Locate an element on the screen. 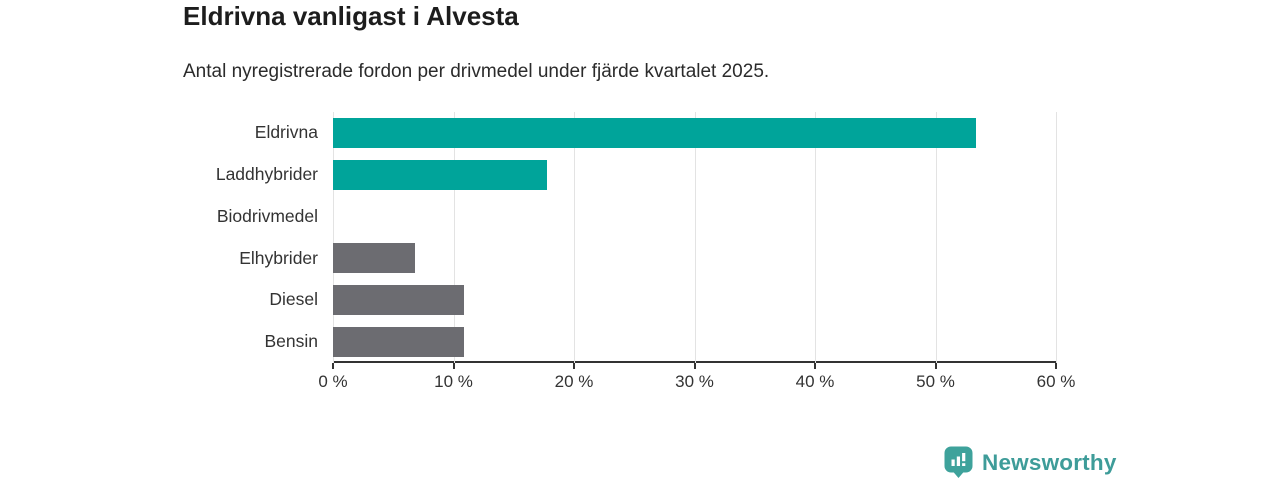  x-axis-tick-label: 20 % is located at coordinates (574, 381).